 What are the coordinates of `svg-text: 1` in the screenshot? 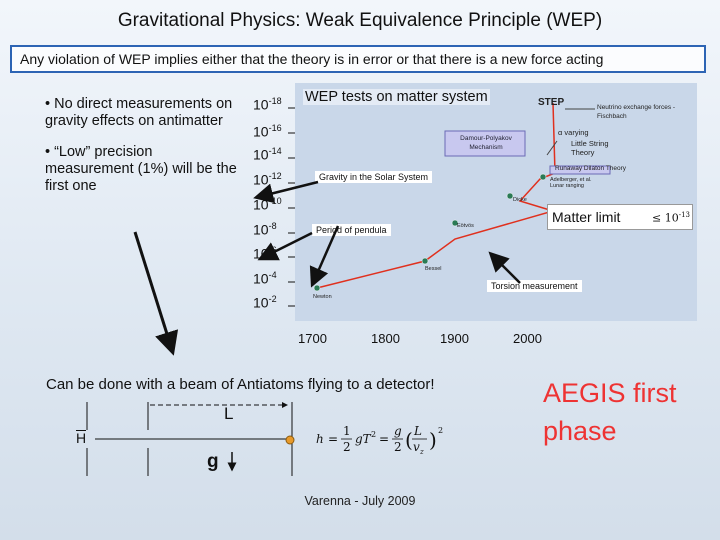 It's located at (347, 431).